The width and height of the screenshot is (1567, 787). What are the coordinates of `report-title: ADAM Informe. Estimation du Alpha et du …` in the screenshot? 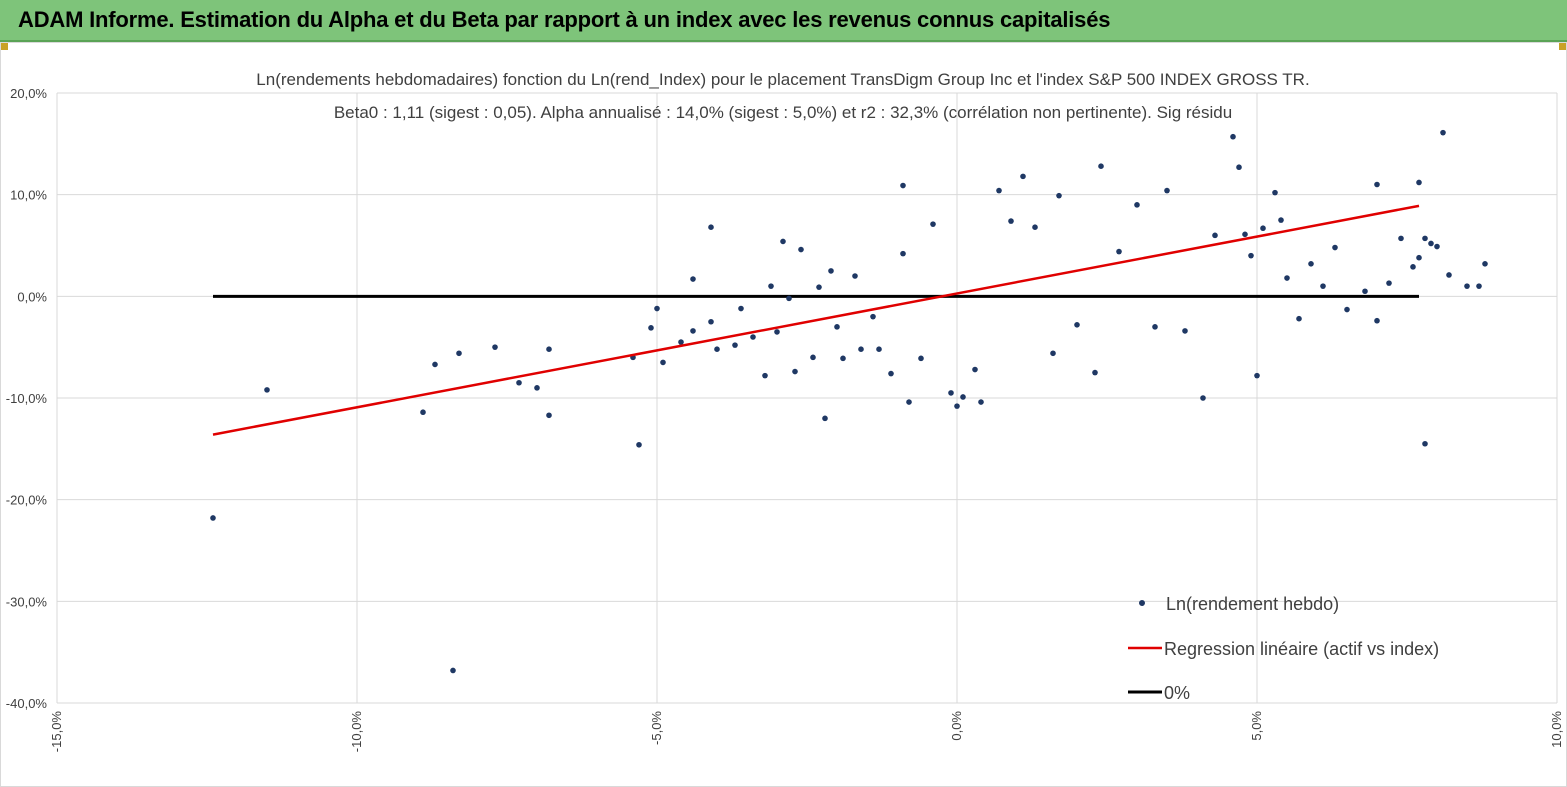 It's located at (564, 19).